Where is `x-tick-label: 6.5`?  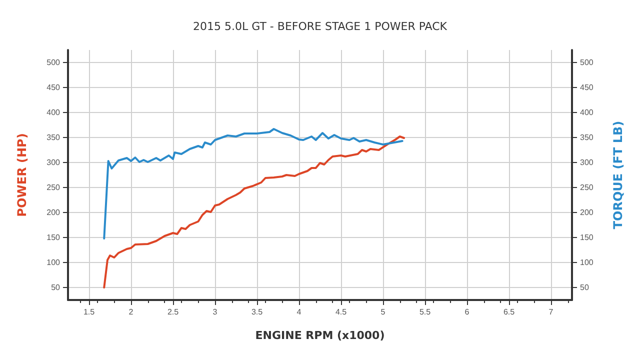 x-tick-label: 6.5 is located at coordinates (509, 312).